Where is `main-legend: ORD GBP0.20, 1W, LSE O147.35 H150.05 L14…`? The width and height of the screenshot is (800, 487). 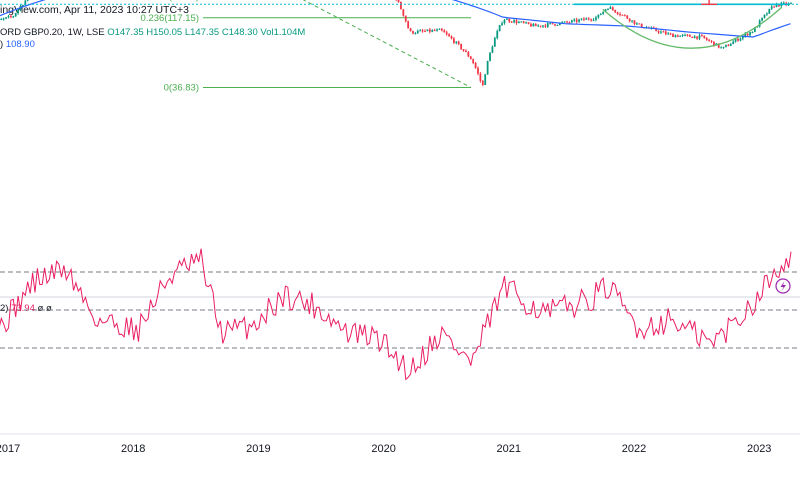 main-legend: ORD GBP0.20, 1W, LSE O147.35 H150.05 L14… is located at coordinates (152, 32).